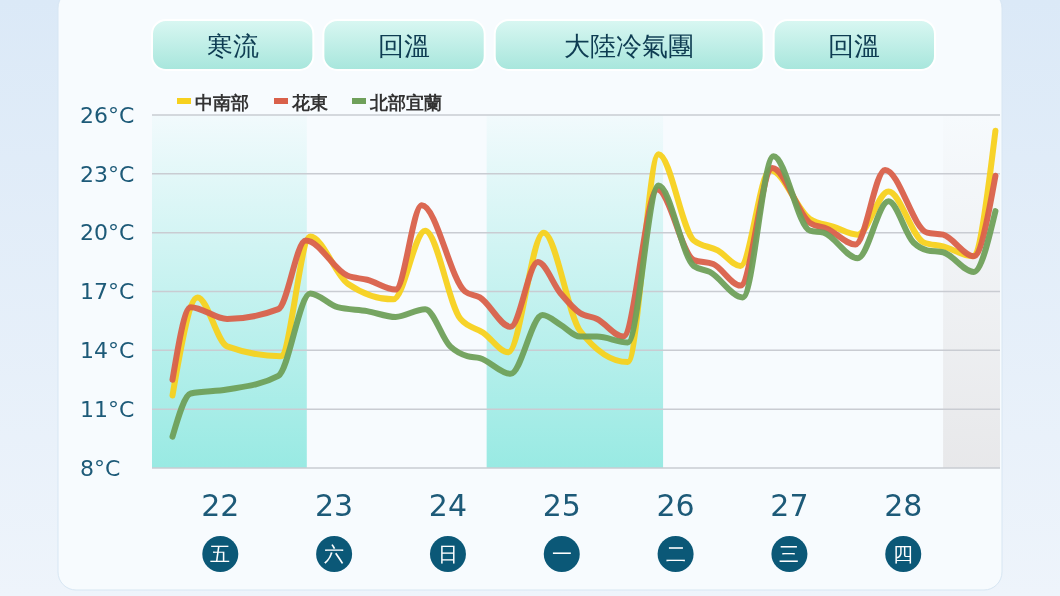 Image resolution: width=1060 pixels, height=596 pixels. What do you see at coordinates (220, 527) in the screenshot?
I see `x-tick-label: 22 五` at bounding box center [220, 527].